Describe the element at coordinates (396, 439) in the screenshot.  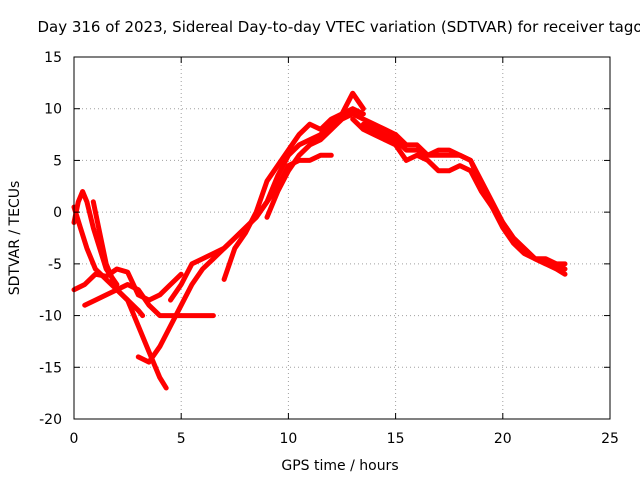
I see `x-tick-label: 15` at that location.